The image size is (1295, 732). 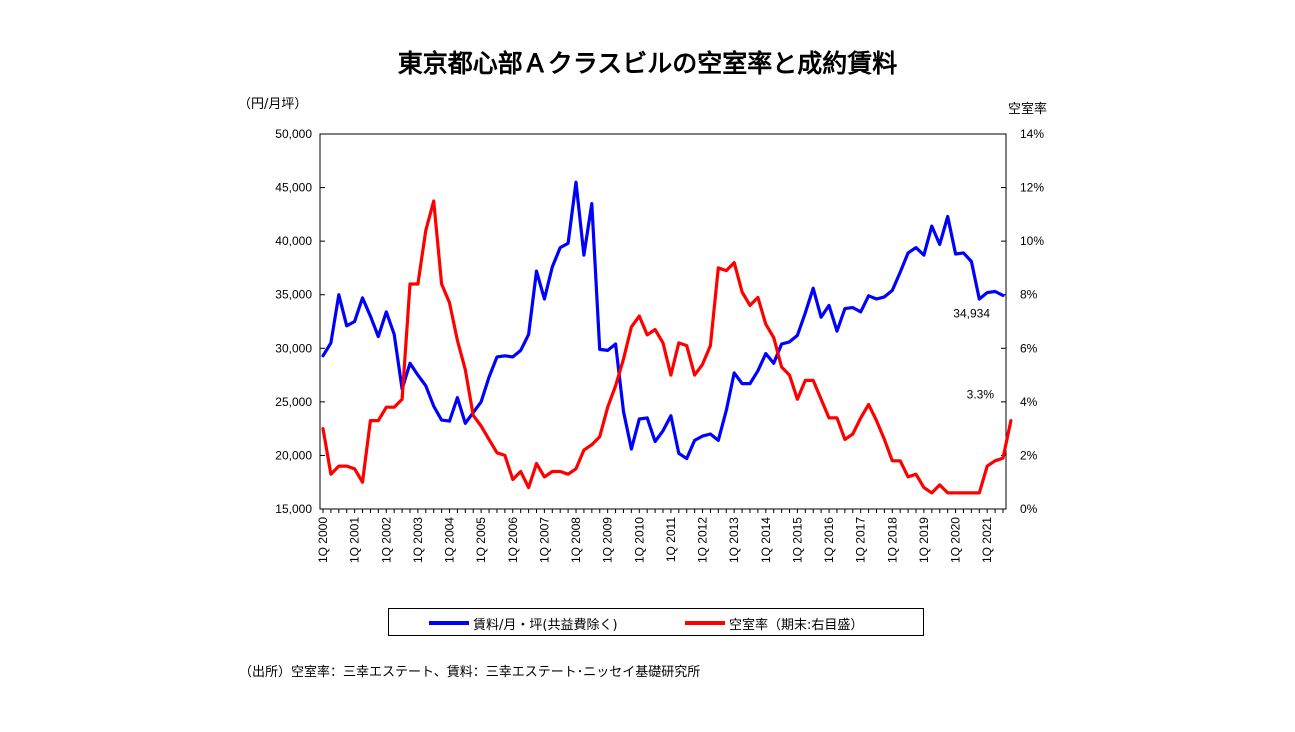 I want to click on right-tick-label: 12%, so click(x=1032, y=188).